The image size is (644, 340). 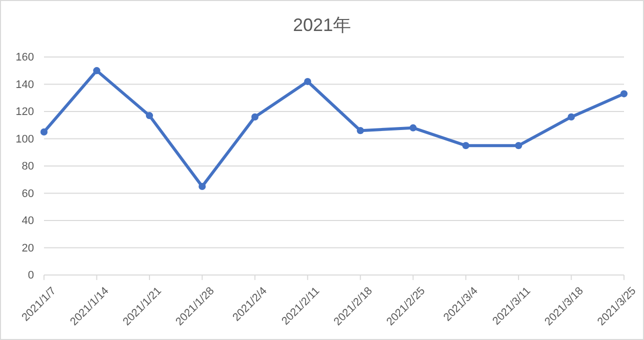 I want to click on y-tick-label: 0, so click(x=31, y=276).